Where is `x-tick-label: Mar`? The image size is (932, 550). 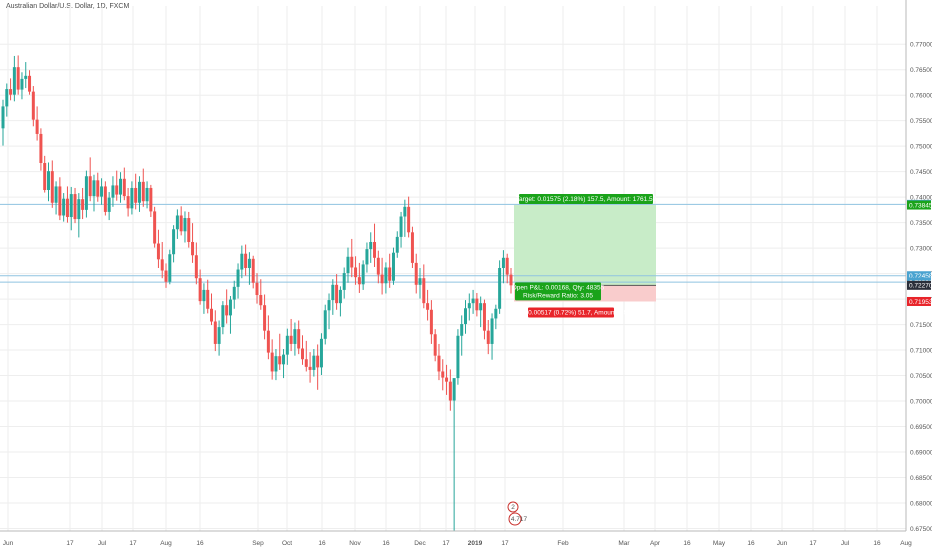
x-tick-label: Mar is located at coordinates (624, 543).